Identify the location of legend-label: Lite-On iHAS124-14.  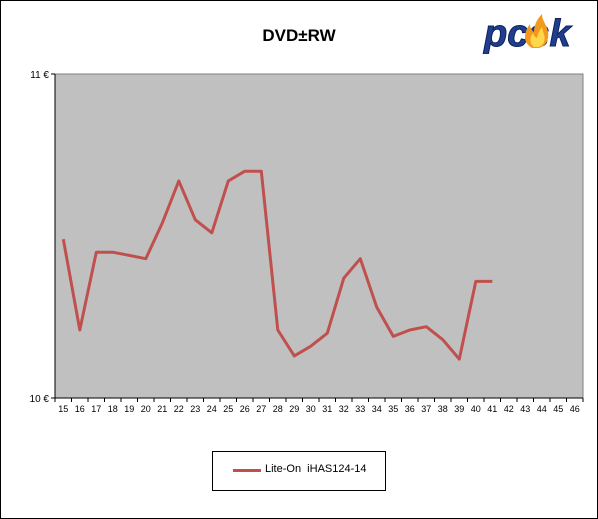
(316, 469).